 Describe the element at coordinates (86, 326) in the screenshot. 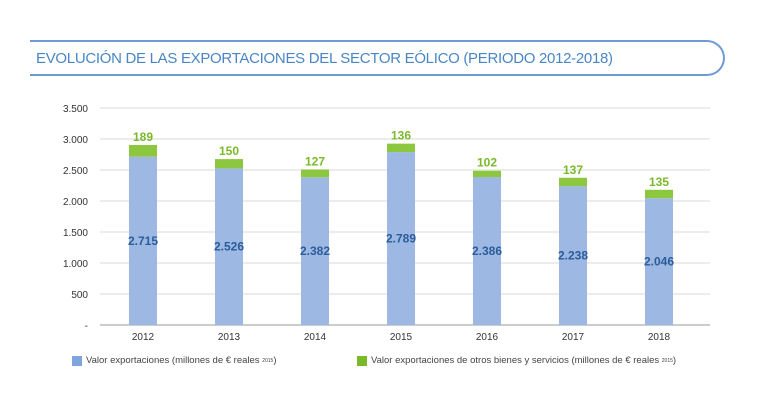

I see `y-tick-label: -` at that location.